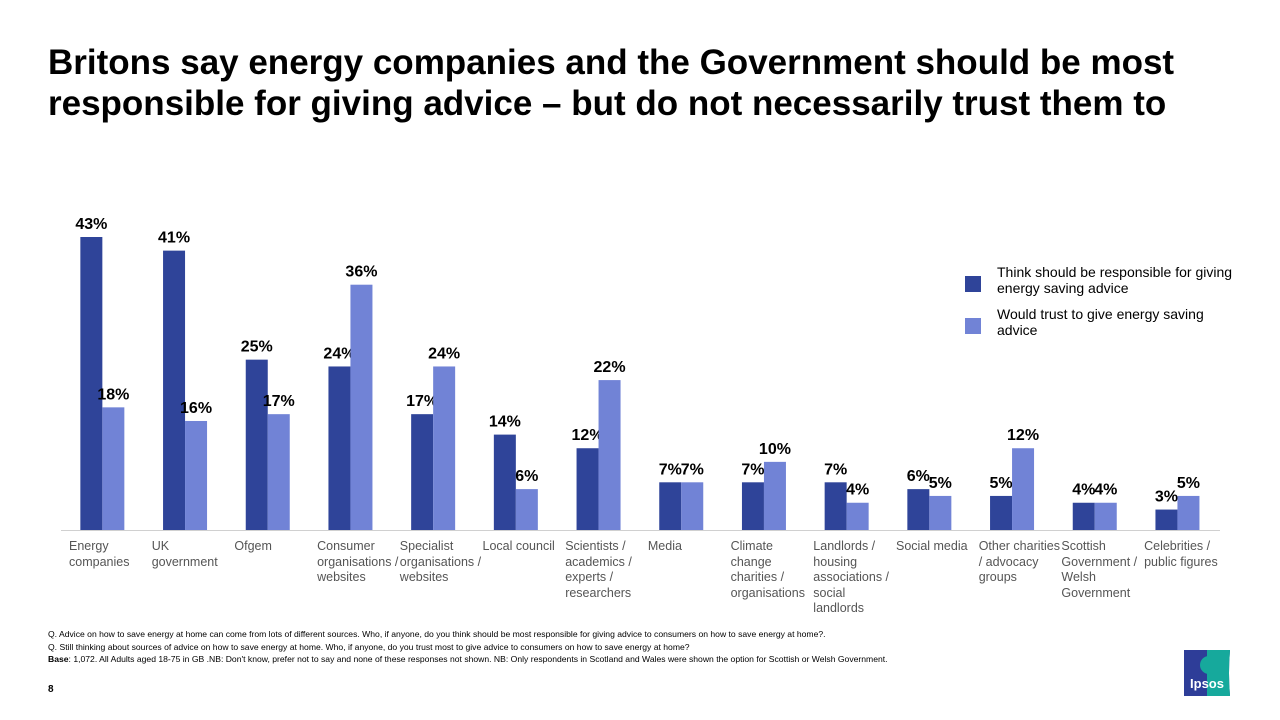 The width and height of the screenshot is (1280, 720). What do you see at coordinates (99, 554) in the screenshot?
I see `category-label: Energy companies` at bounding box center [99, 554].